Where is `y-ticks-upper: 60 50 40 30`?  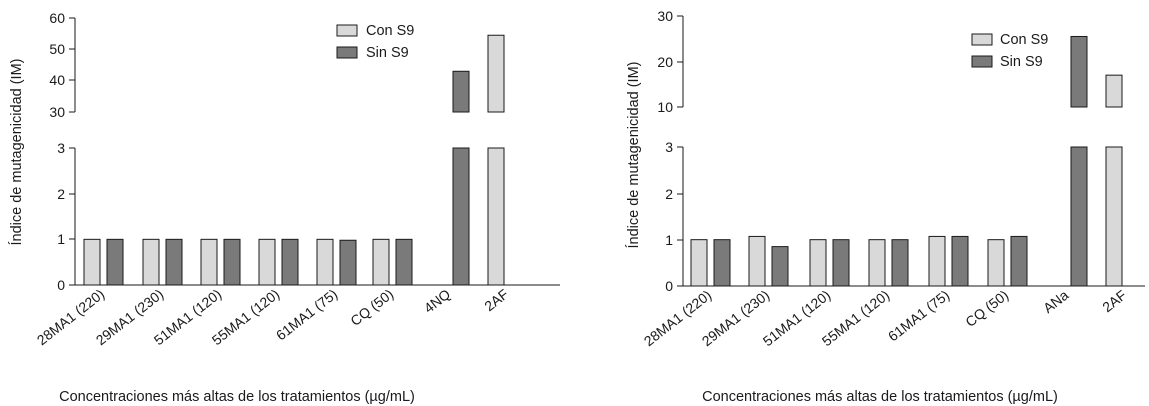 y-ticks-upper: 60 50 40 30 is located at coordinates (62, 65).